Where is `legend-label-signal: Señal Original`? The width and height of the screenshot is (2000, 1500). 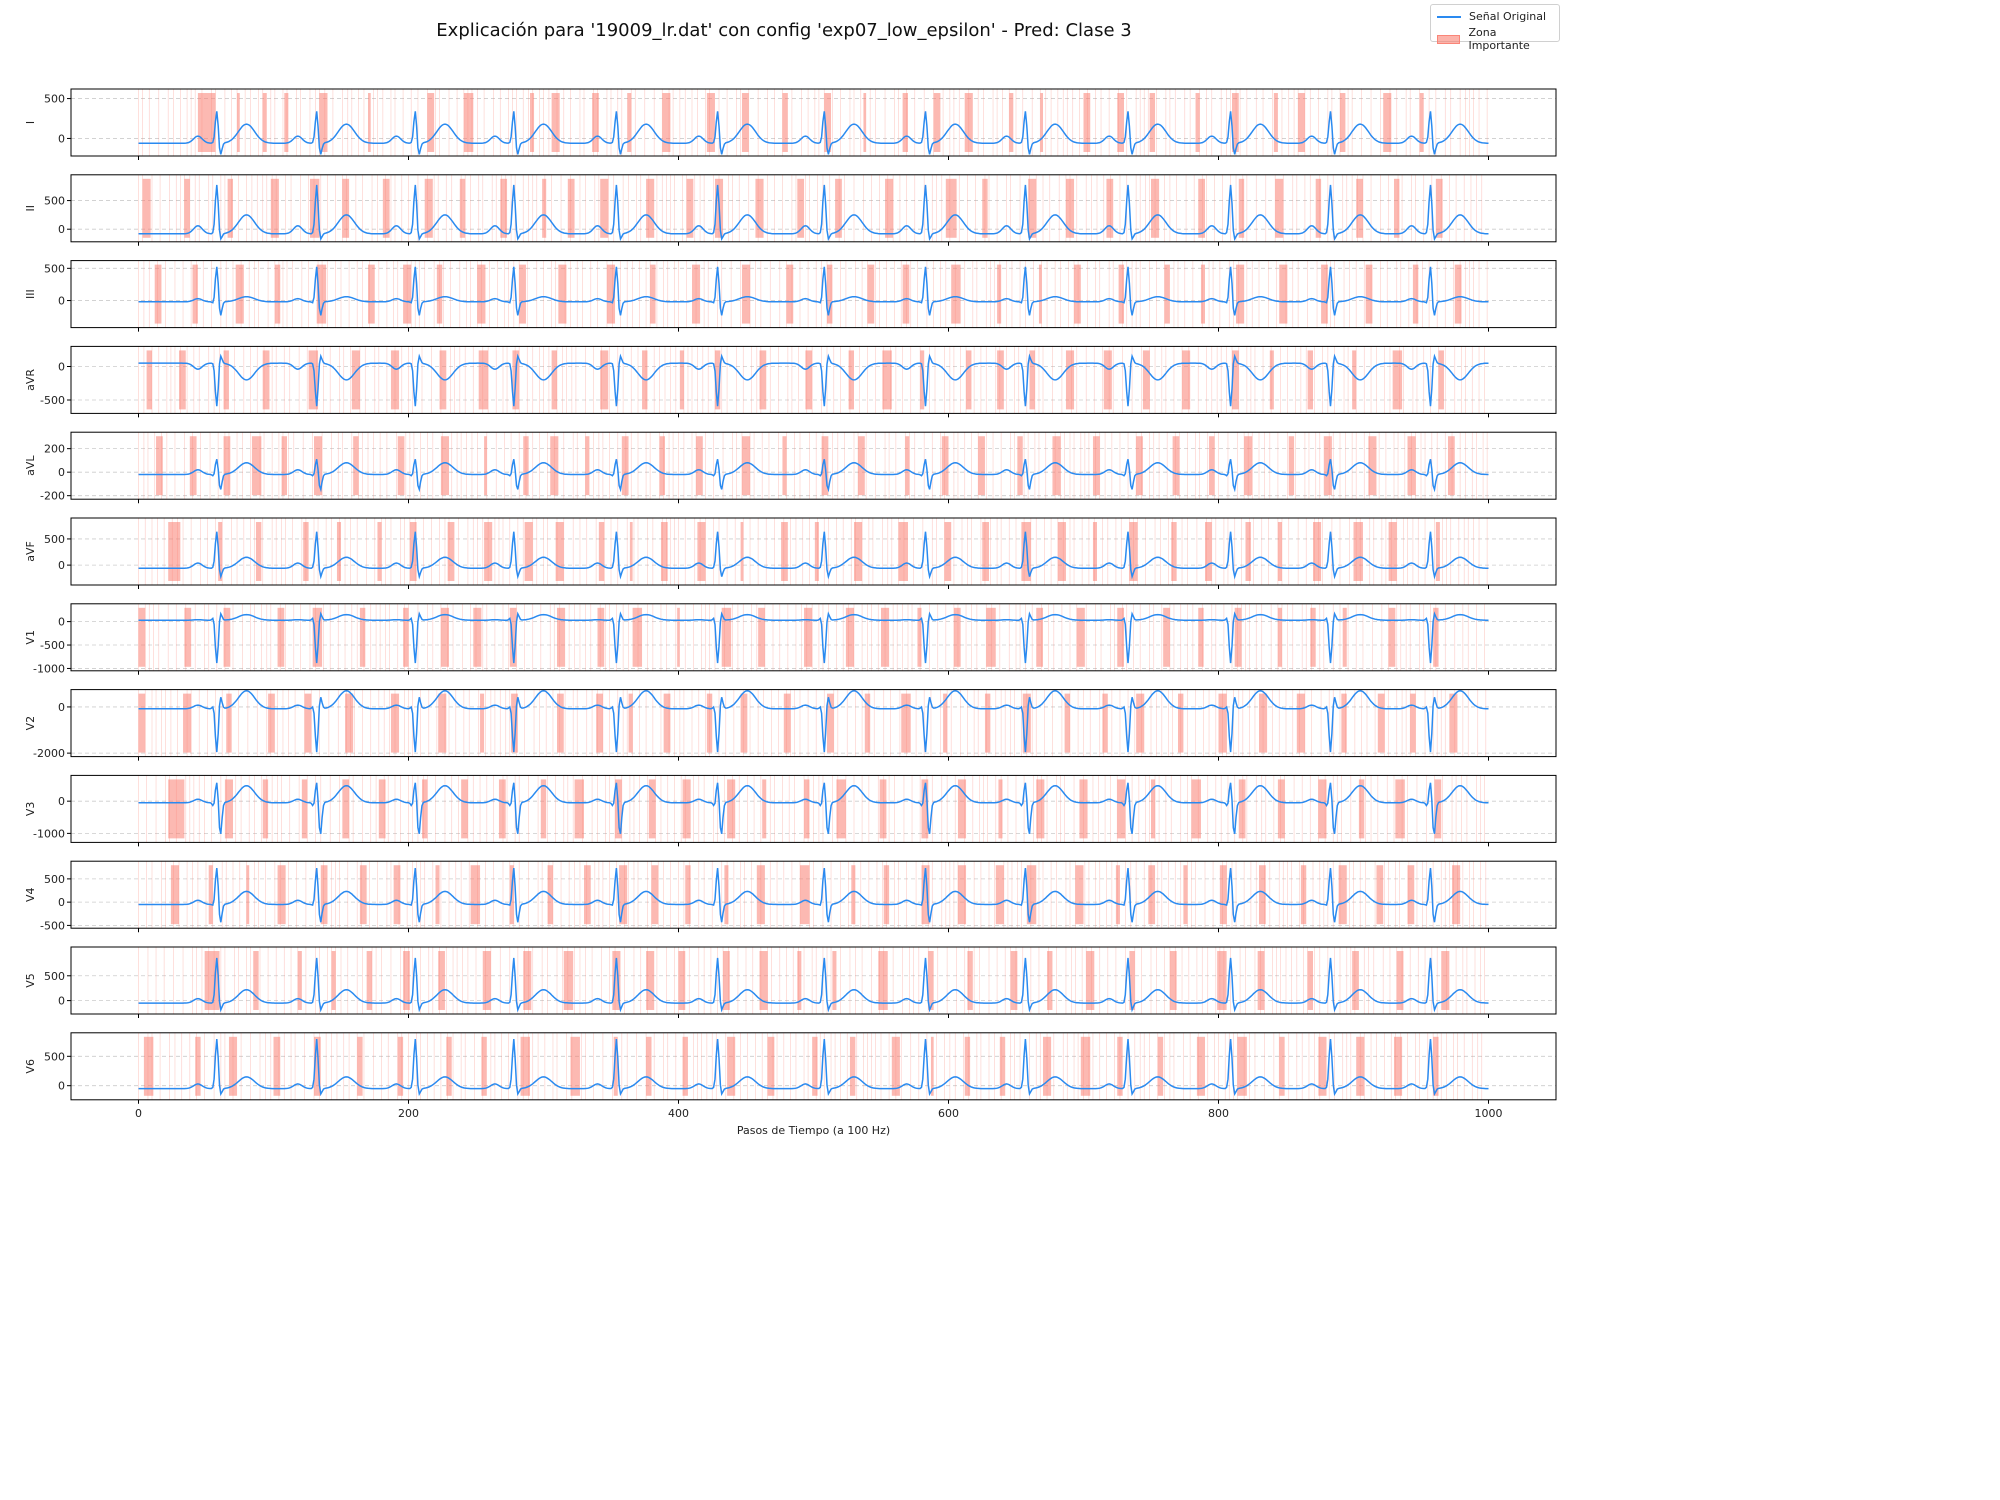
legend-label-signal: Señal Original is located at coordinates (1508, 16).